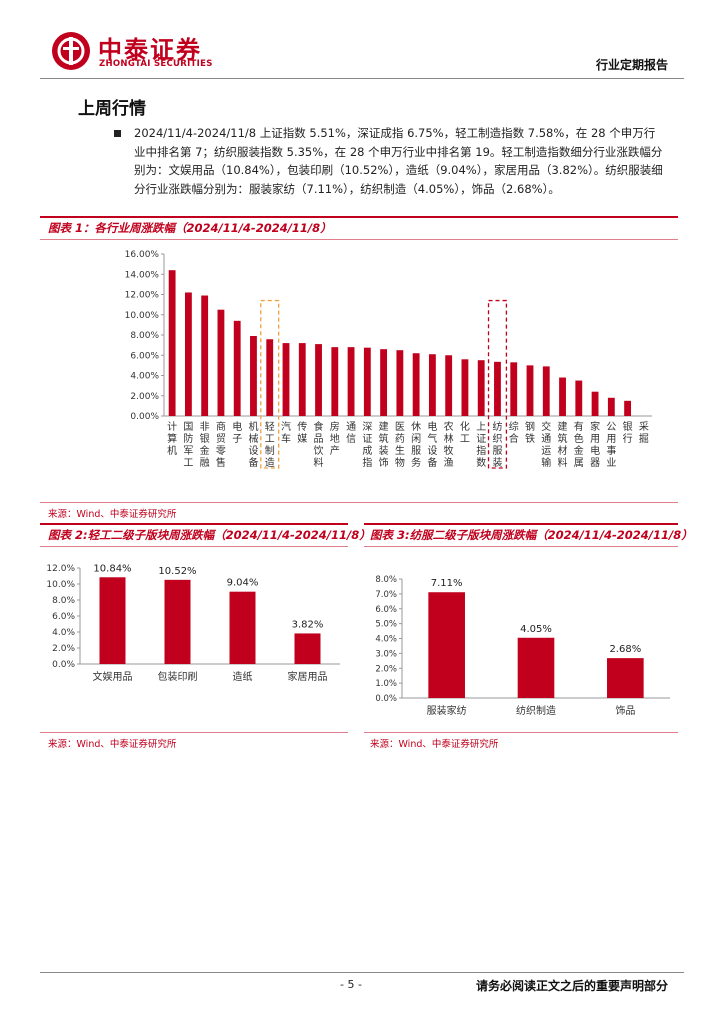  I want to click on x-tick-label-char: 指, so click(367, 462).